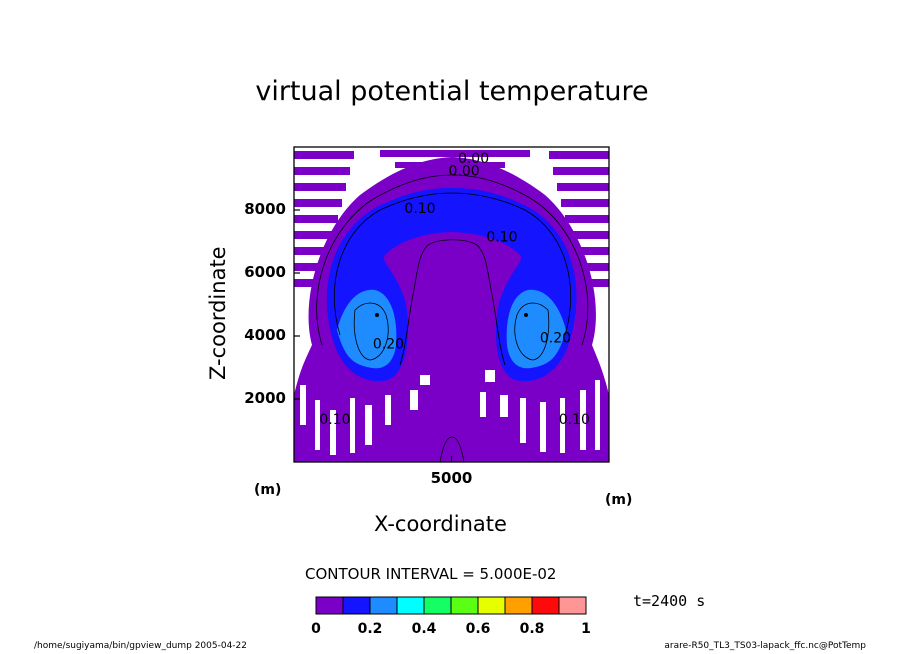 This screenshot has height=654, width=904. I want to click on contour-labels: 0.000.00 0.10 0.10 0.20 0.20 0.10 0.10, so click(454, 289).